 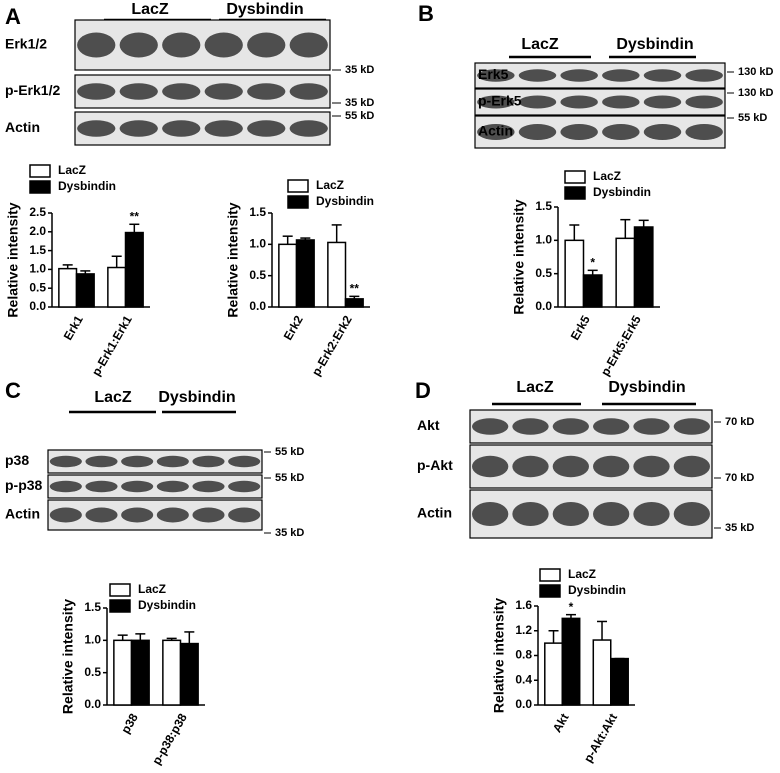 What do you see at coordinates (257, 212) in the screenshot?
I see `y-tick-label: 1.5` at bounding box center [257, 212].